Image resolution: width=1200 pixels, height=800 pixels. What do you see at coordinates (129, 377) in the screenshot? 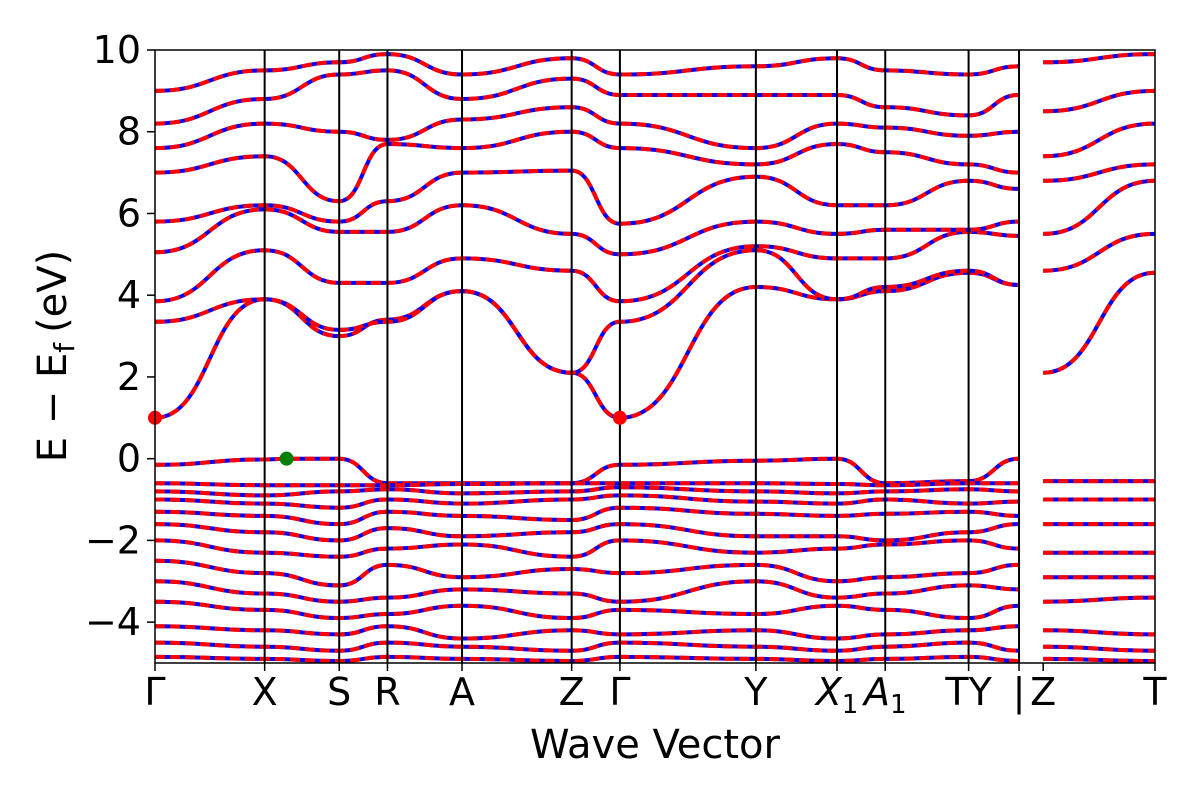
I see `y-tick-label: 2` at bounding box center [129, 377].